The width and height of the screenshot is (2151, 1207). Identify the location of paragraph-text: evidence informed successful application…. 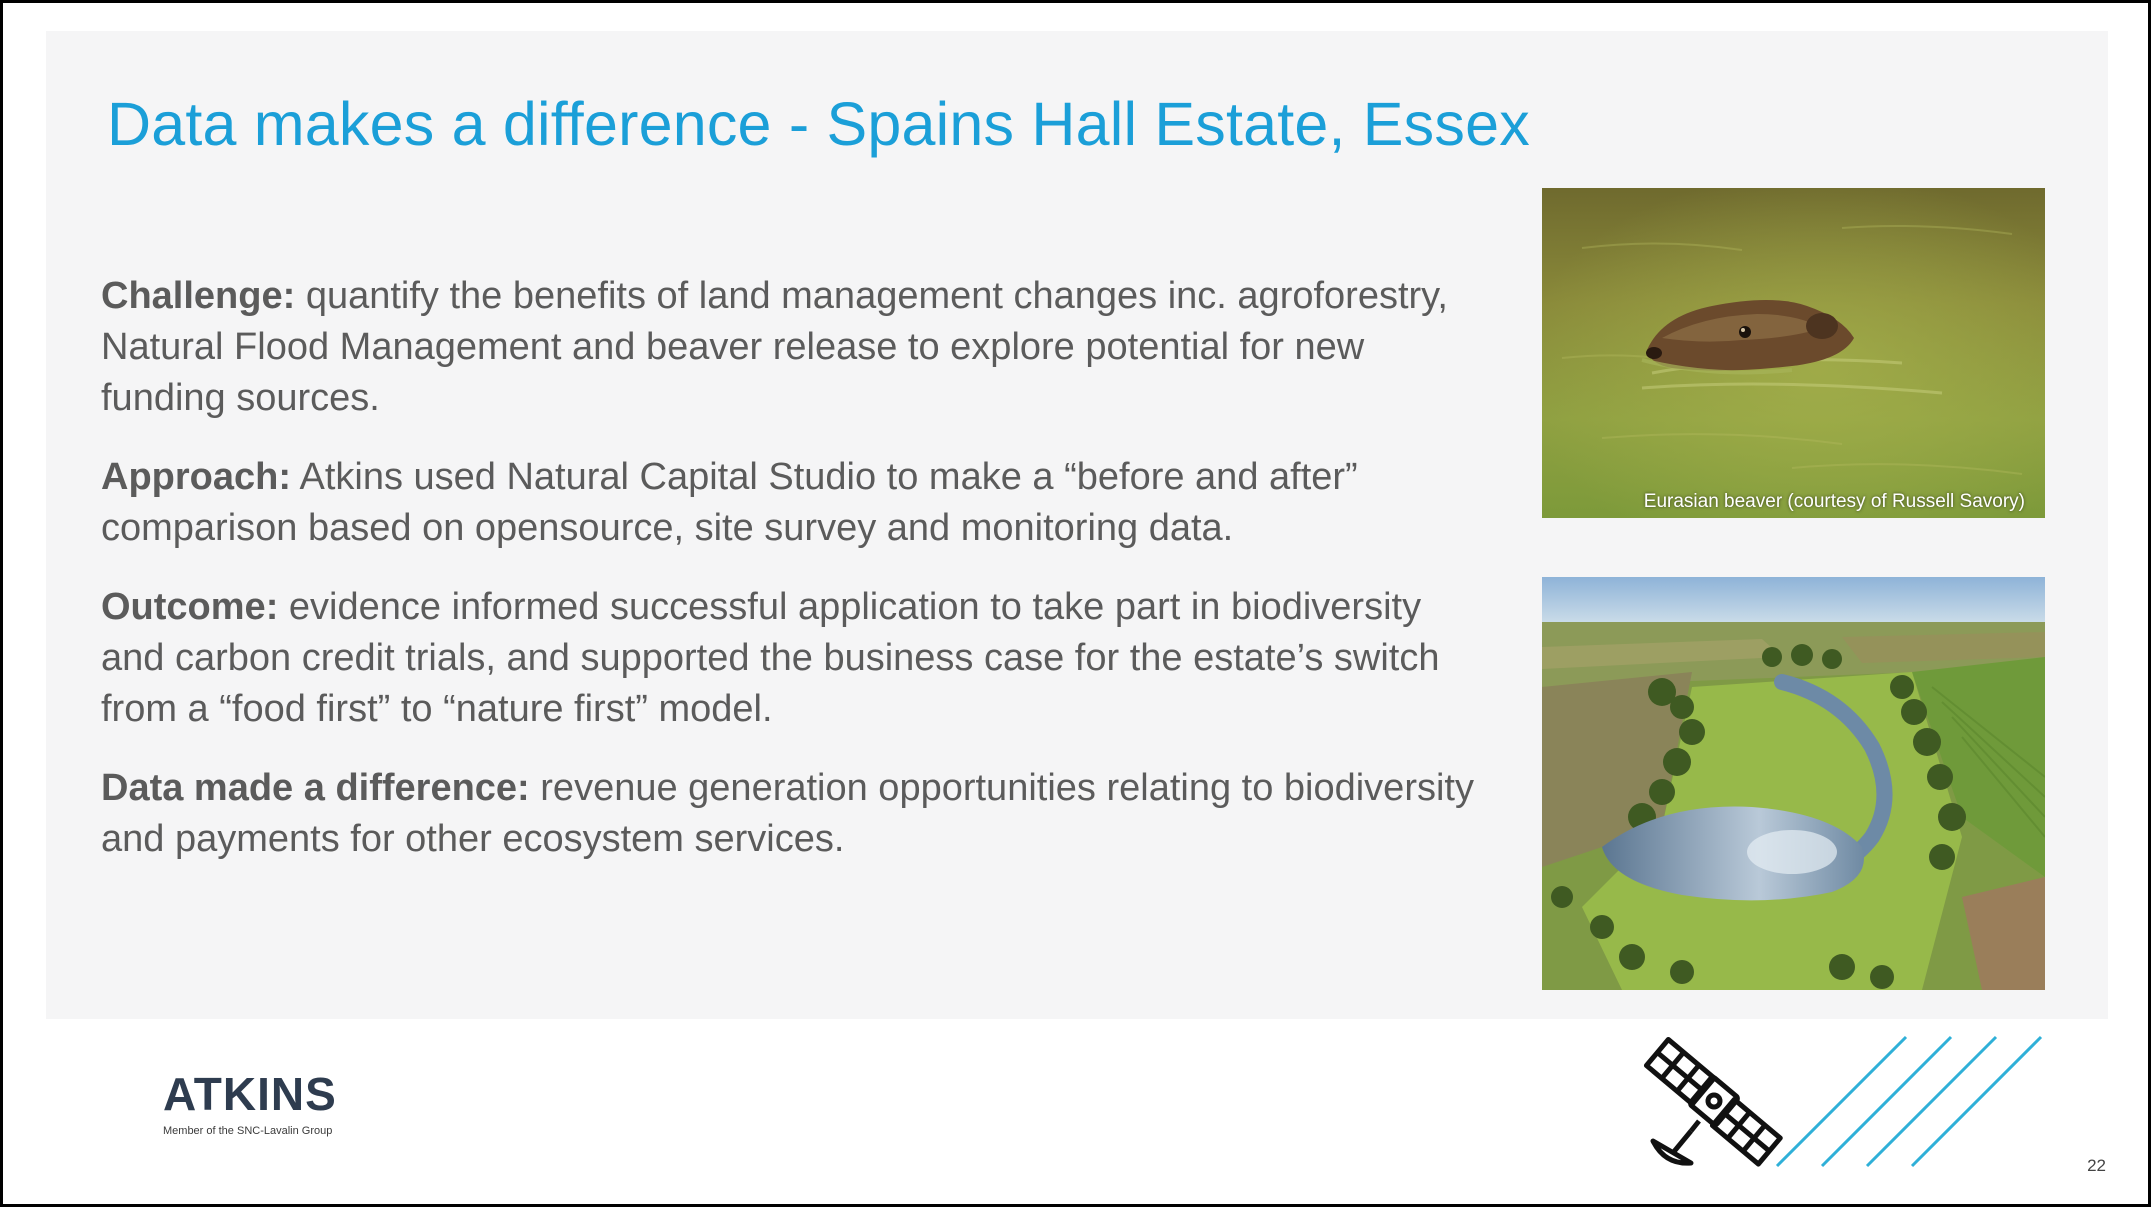
(770, 658).